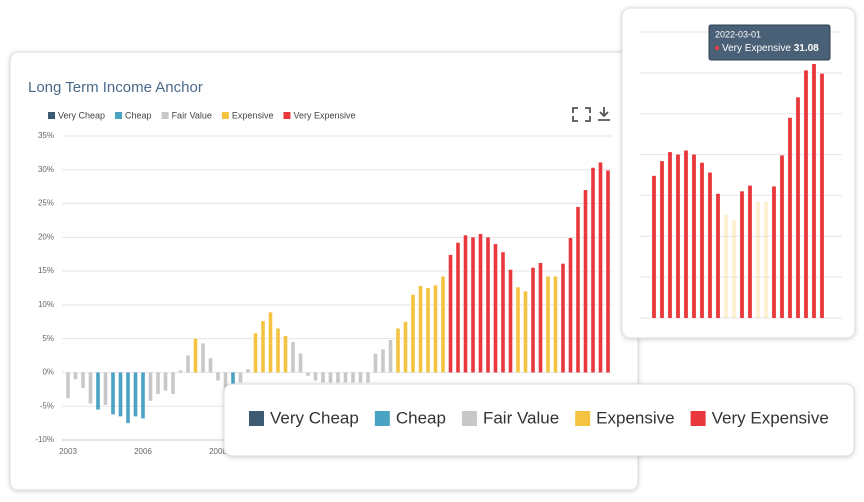 This screenshot has width=864, height=502. I want to click on y-tick-label: 10%, so click(46, 304).